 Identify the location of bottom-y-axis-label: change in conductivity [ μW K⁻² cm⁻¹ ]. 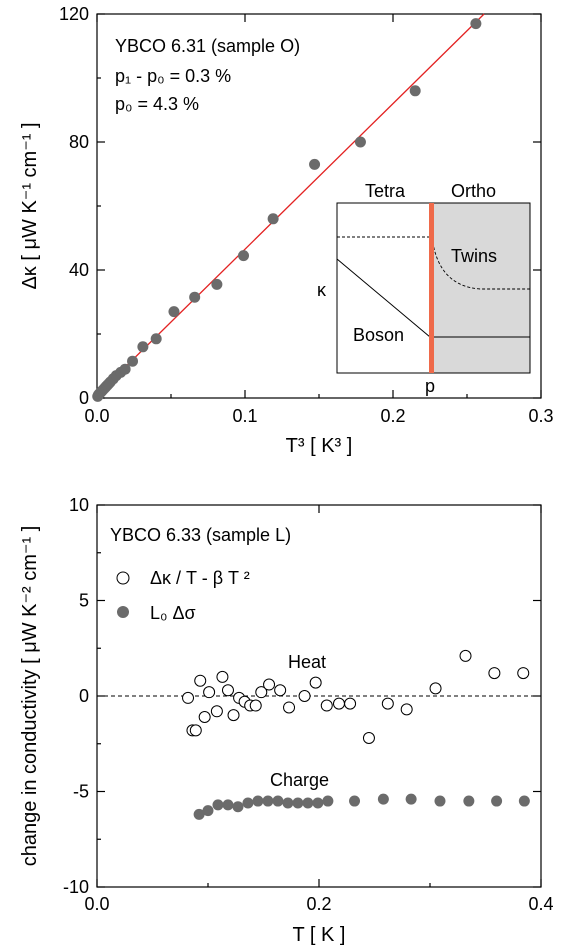
(30, 696).